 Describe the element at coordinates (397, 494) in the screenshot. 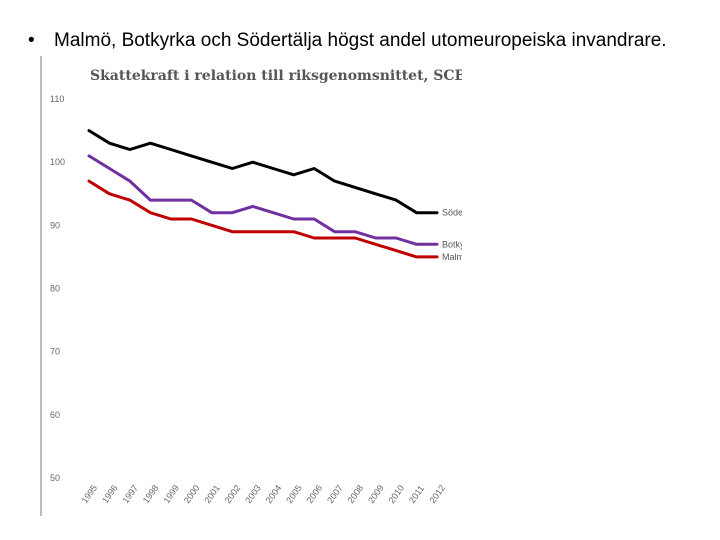

I see `x-tick-label: 2010` at that location.